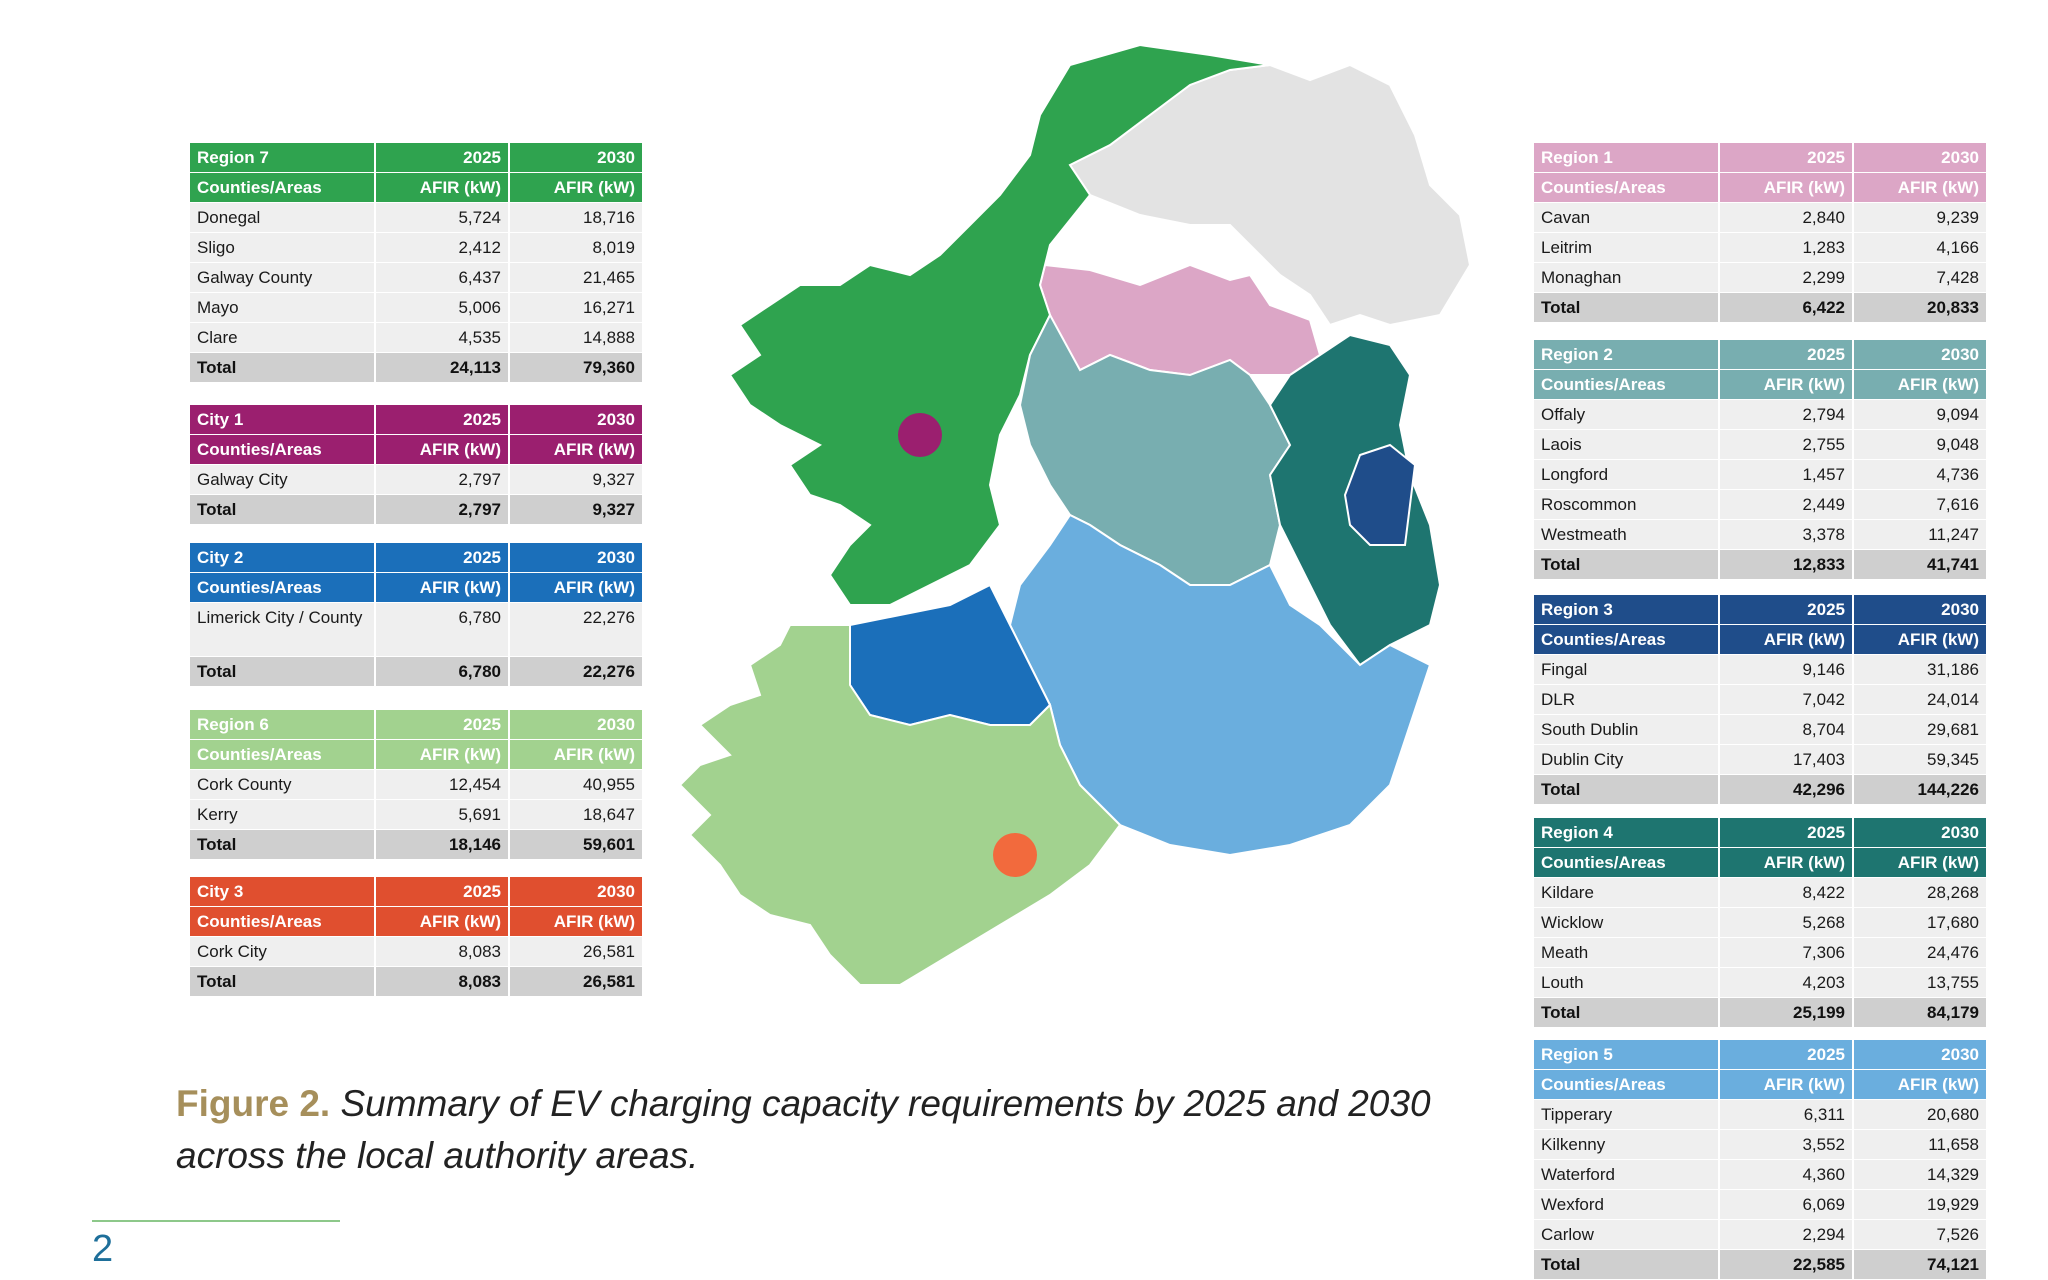  I want to click on table-total-row: Total 6,780 22,276, so click(416, 672).